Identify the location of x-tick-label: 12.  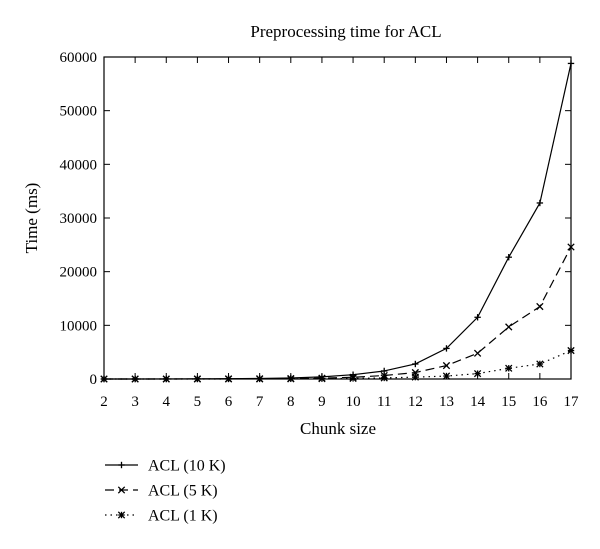
(415, 402).